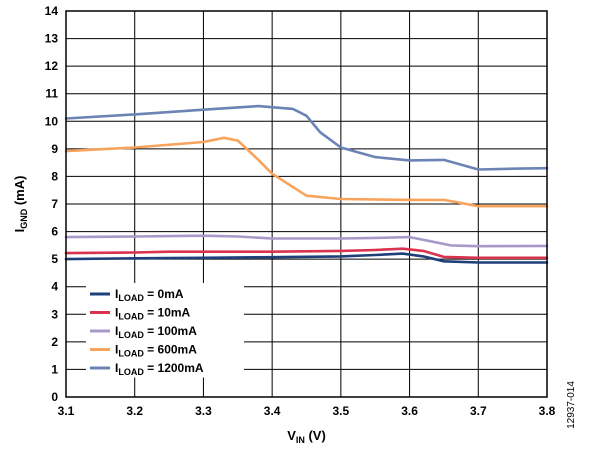 This screenshot has height=454, width=595. What do you see at coordinates (315, 435) in the screenshot?
I see `x-axis-title-unit: (V)` at bounding box center [315, 435].